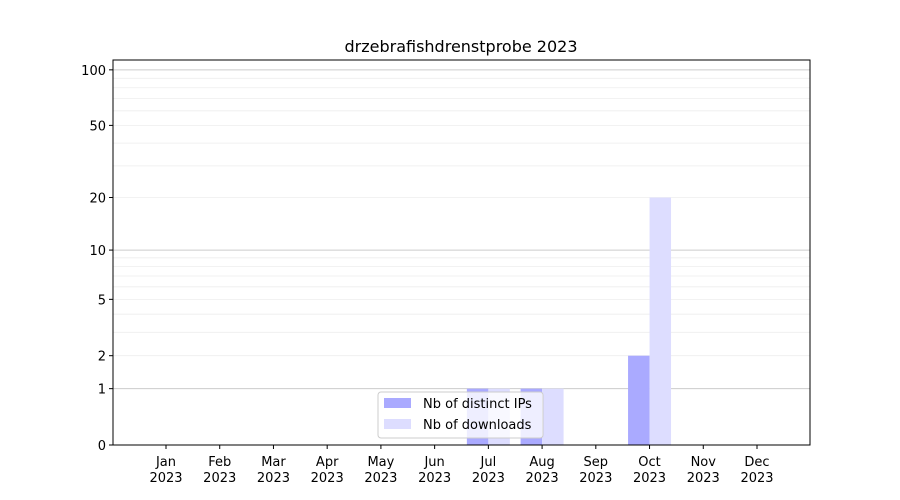 This screenshot has height=500, width=900. I want to click on legend: Nb of distinct IPs Nb of downloads, so click(460, 415).